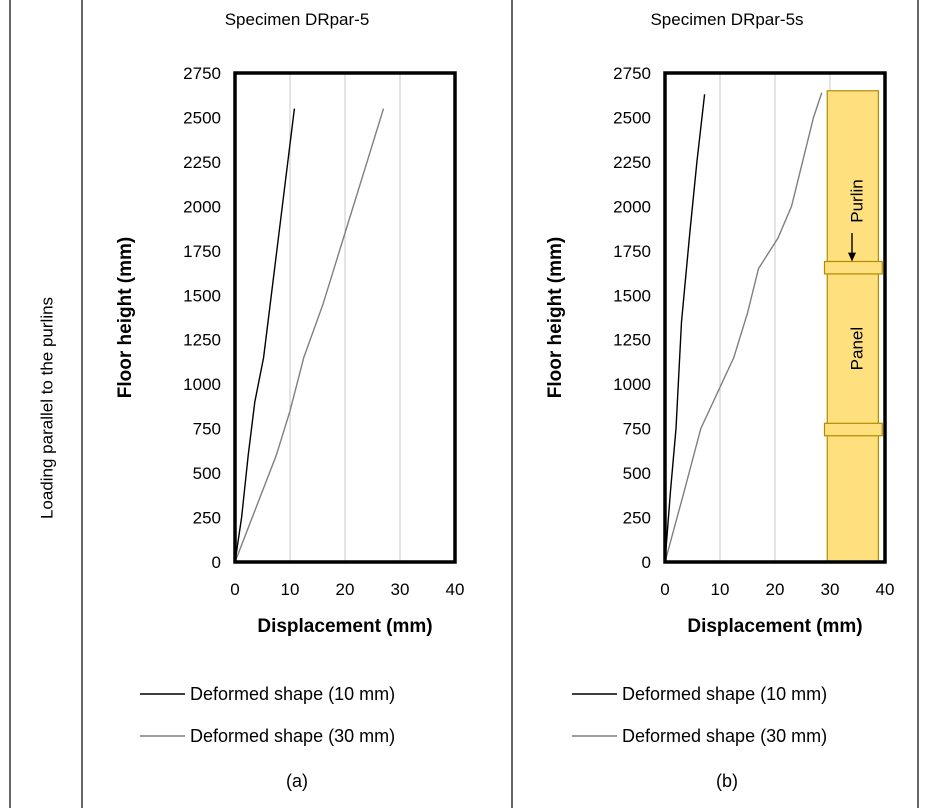 This screenshot has width=930, height=808. Describe the element at coordinates (297, 781) in the screenshot. I see `chart-sublabel: (a)` at that location.